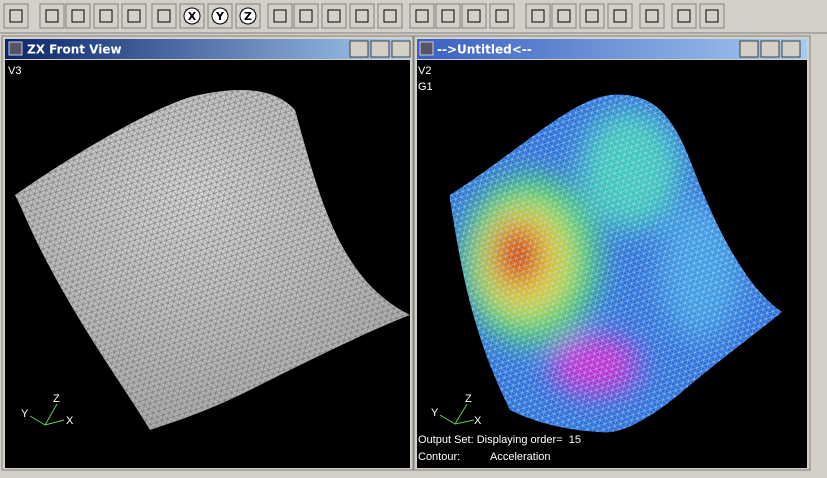 Image resolution: width=827 pixels, height=478 pixels. I want to click on toolbar: X Y Z, so click(364, 16).